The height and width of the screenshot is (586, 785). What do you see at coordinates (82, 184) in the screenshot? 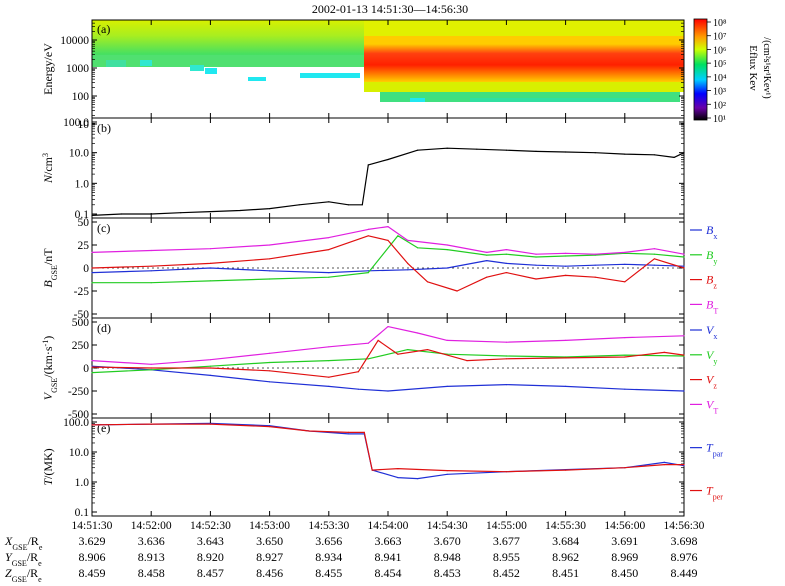
I see `ytick-label-b-1: 1.0` at bounding box center [82, 184].